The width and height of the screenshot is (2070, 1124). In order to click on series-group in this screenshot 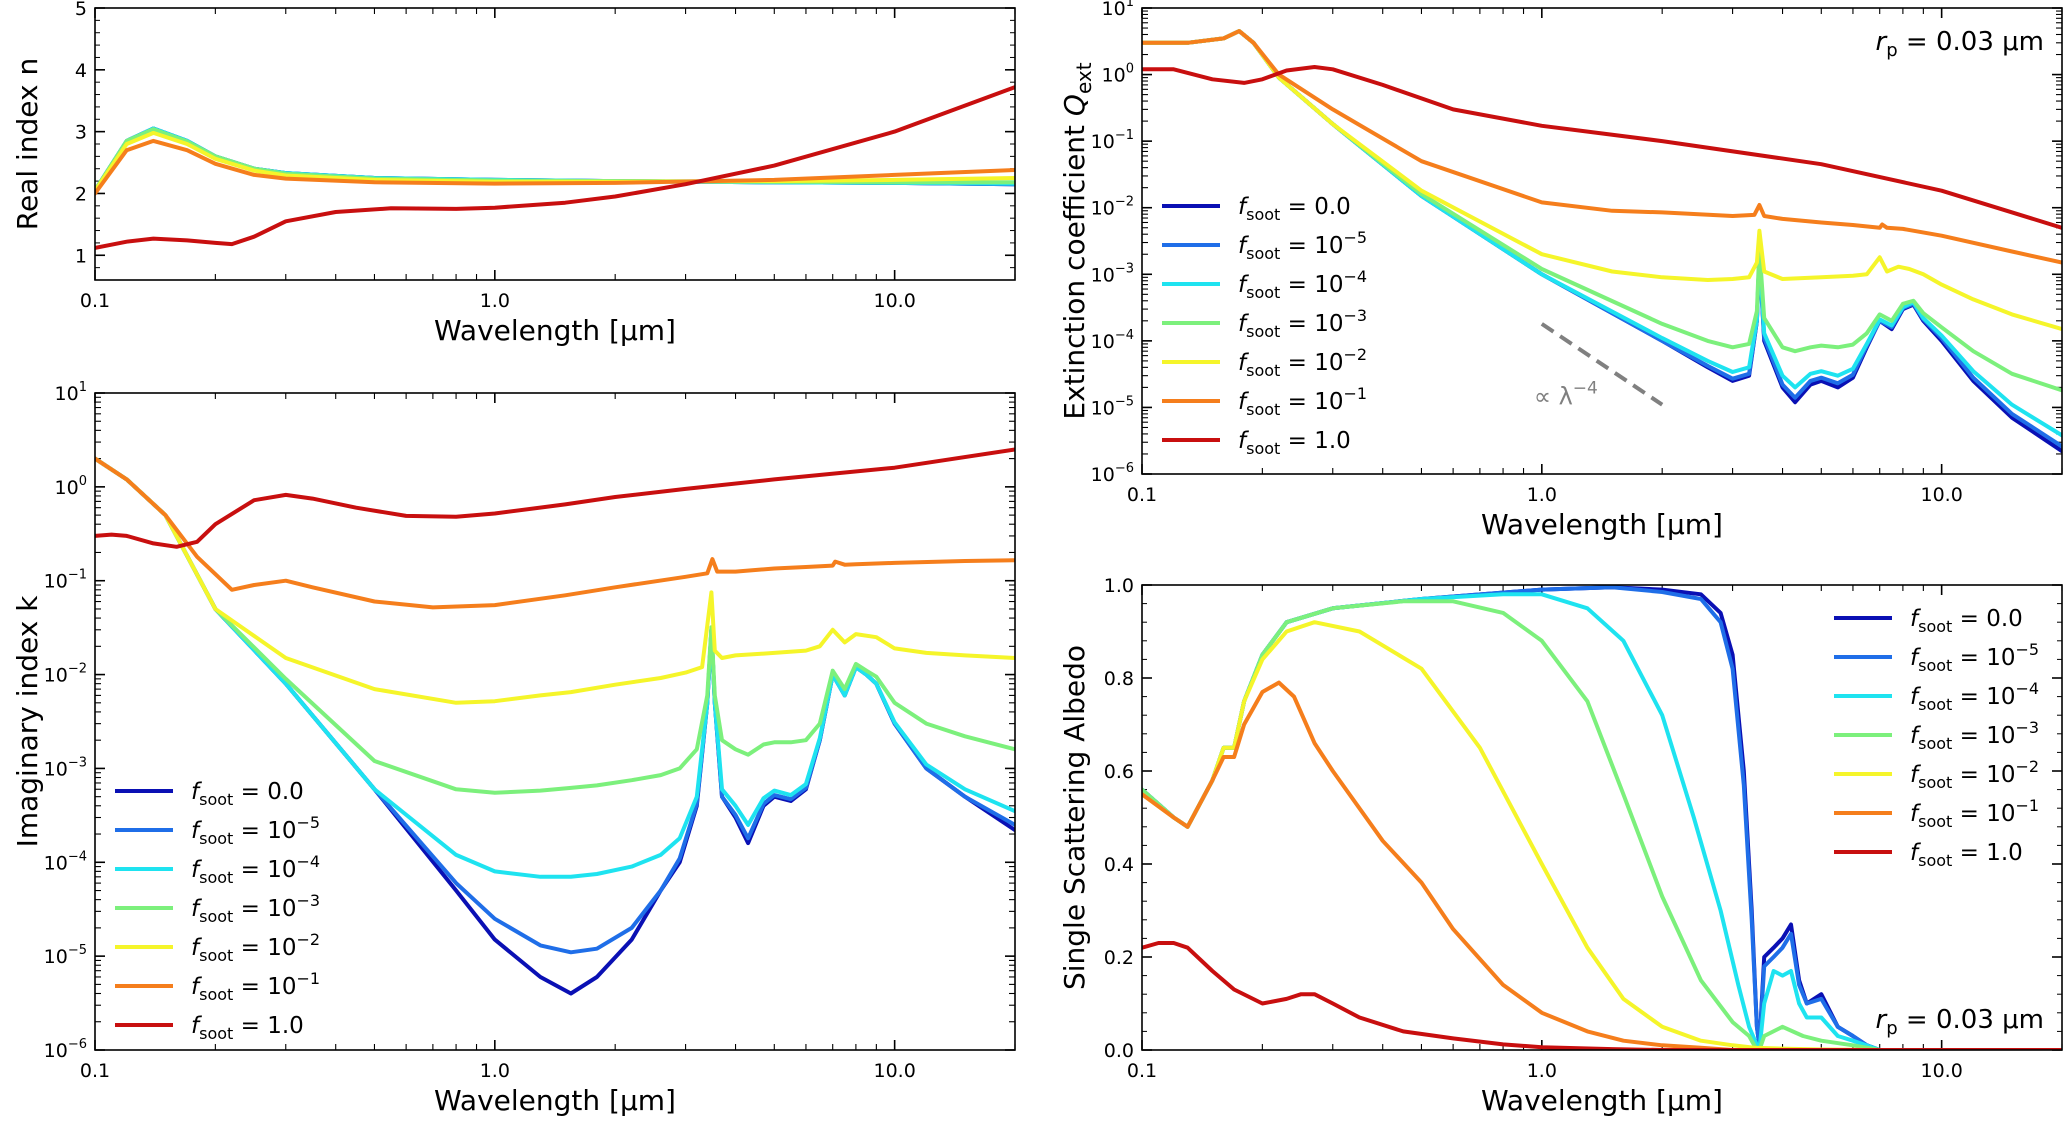, I will do `click(555, 167)`.